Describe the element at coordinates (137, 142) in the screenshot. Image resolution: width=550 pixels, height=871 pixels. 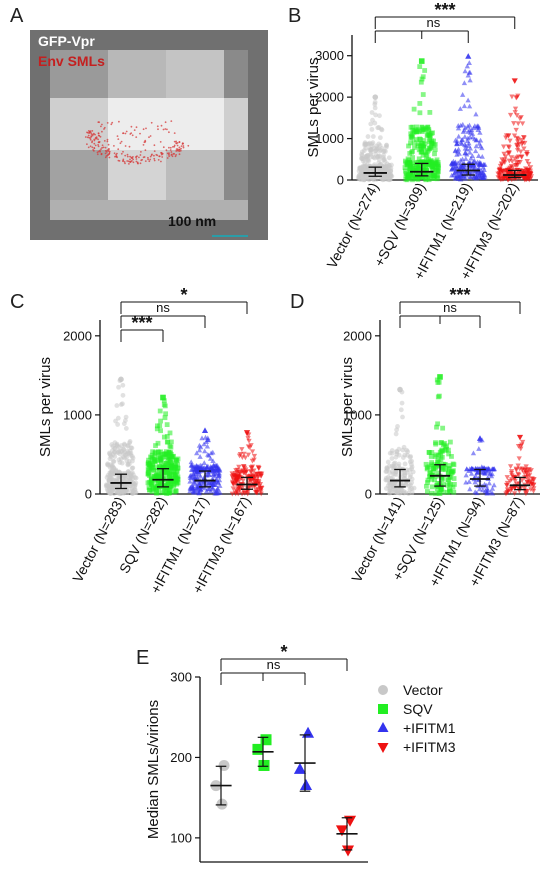
I see `env-sml-localizations` at that location.